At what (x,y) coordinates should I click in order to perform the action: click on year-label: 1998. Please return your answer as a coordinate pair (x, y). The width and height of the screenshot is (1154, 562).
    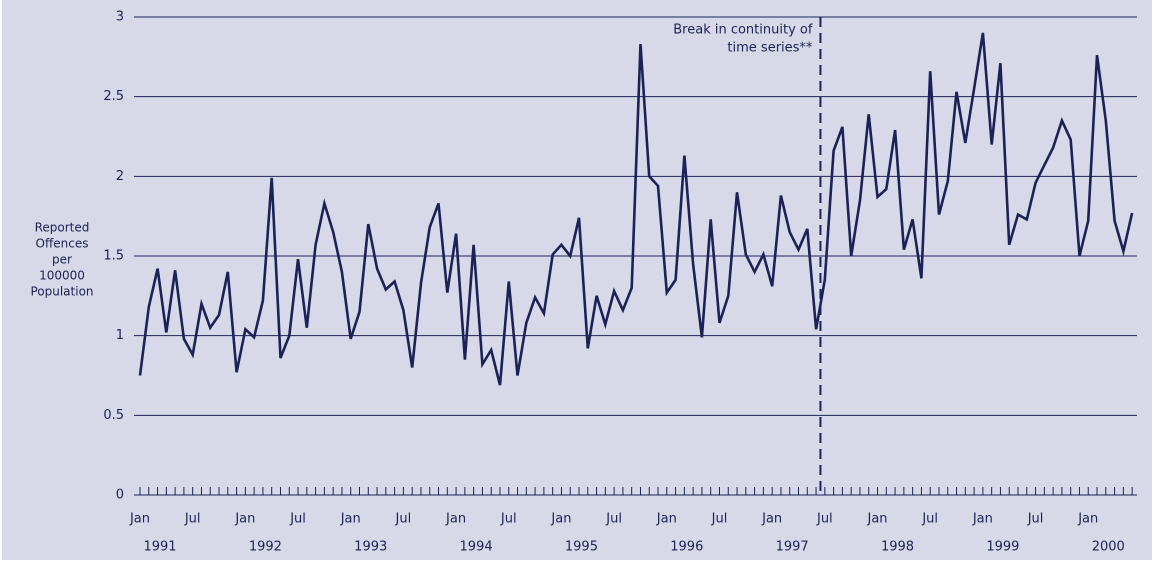
    Looking at the image, I should click on (897, 547).